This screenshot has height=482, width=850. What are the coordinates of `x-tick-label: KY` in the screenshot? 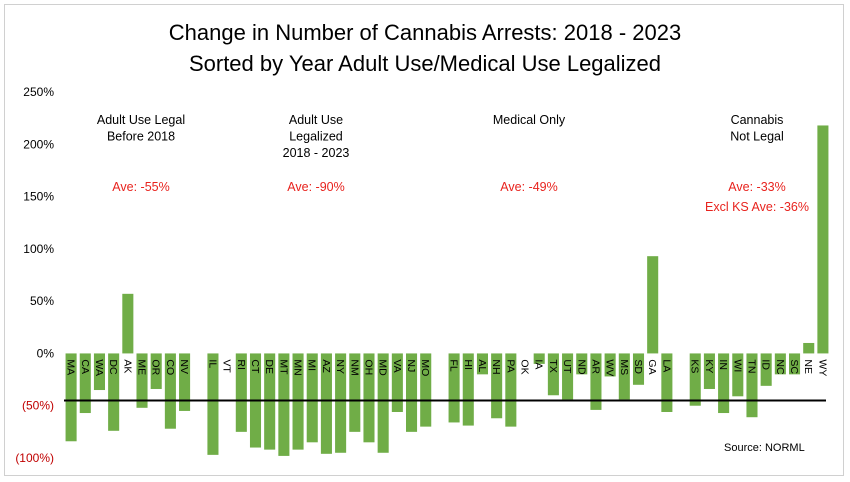 It's located at (709, 366).